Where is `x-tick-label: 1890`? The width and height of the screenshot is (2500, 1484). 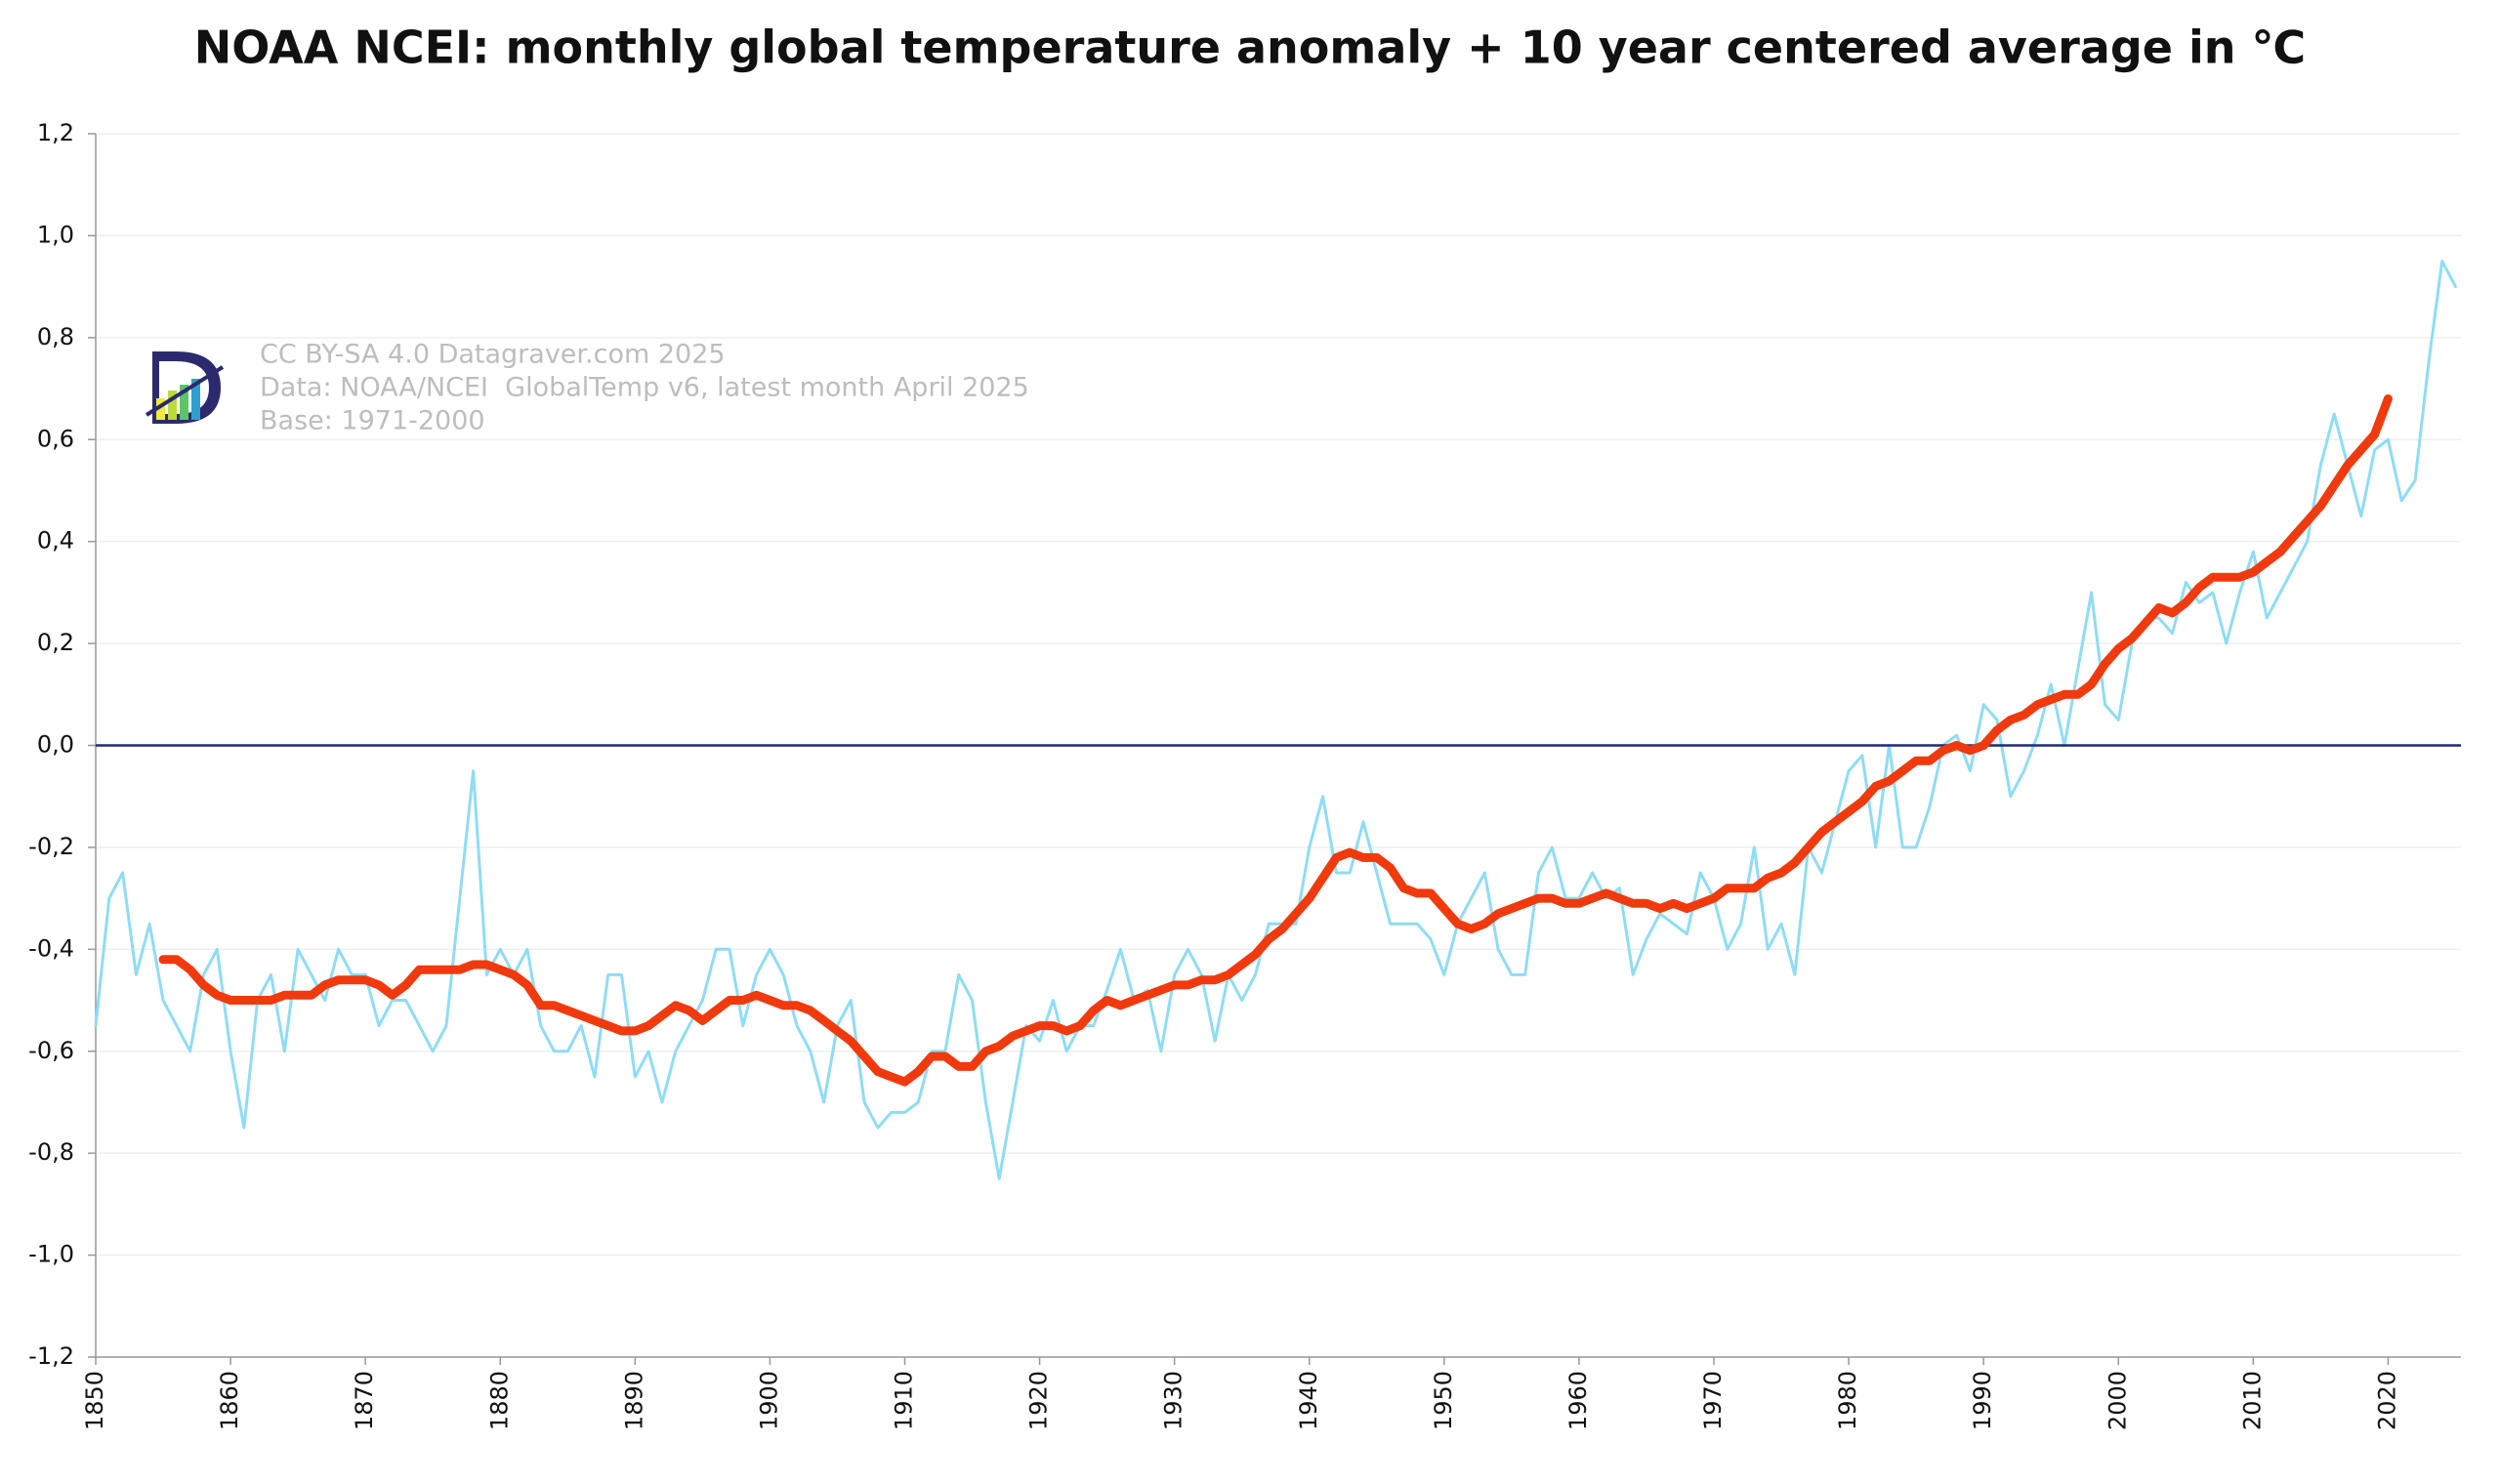 x-tick-label: 1890 is located at coordinates (634, 1401).